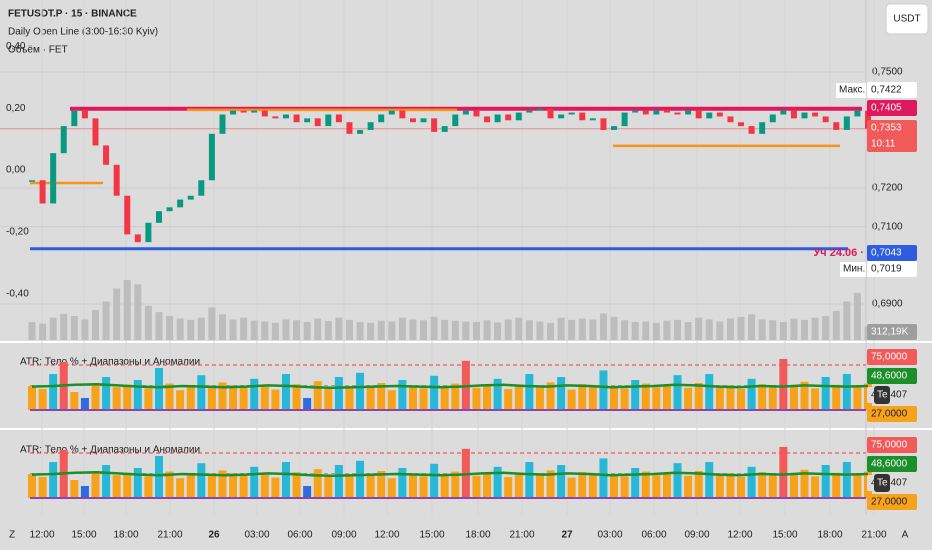 This screenshot has width=932, height=550. I want to click on time-label: 03:00, so click(609, 535).